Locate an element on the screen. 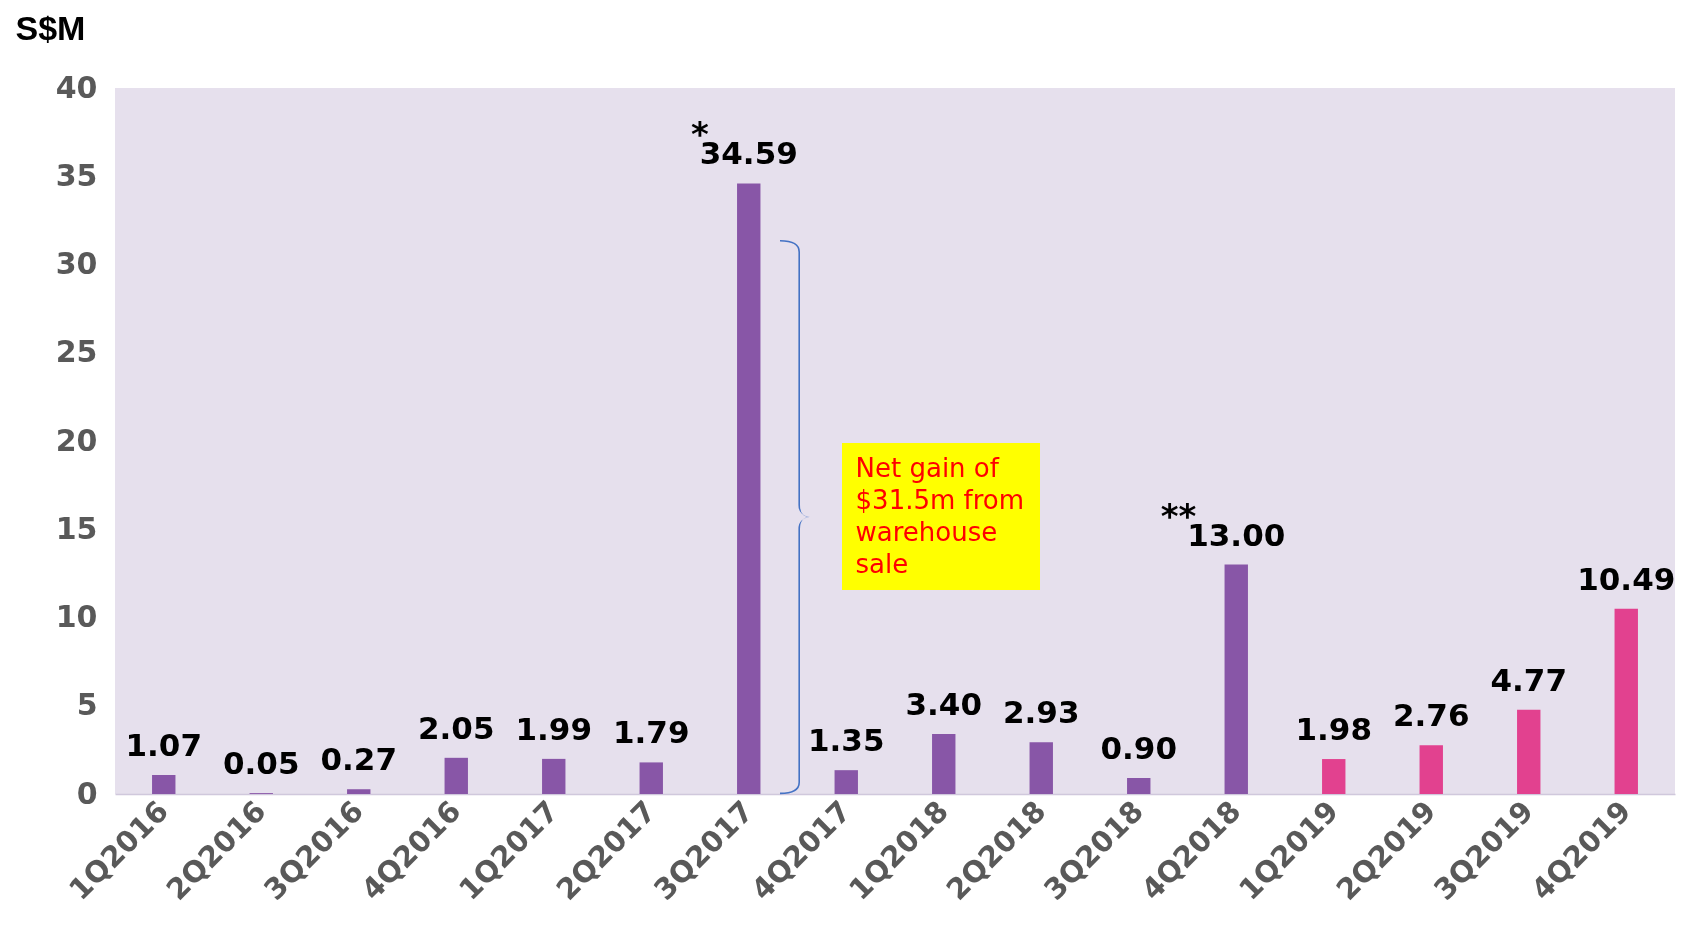 The image size is (1693, 947). data-label: 10.49 is located at coordinates (1626, 578).